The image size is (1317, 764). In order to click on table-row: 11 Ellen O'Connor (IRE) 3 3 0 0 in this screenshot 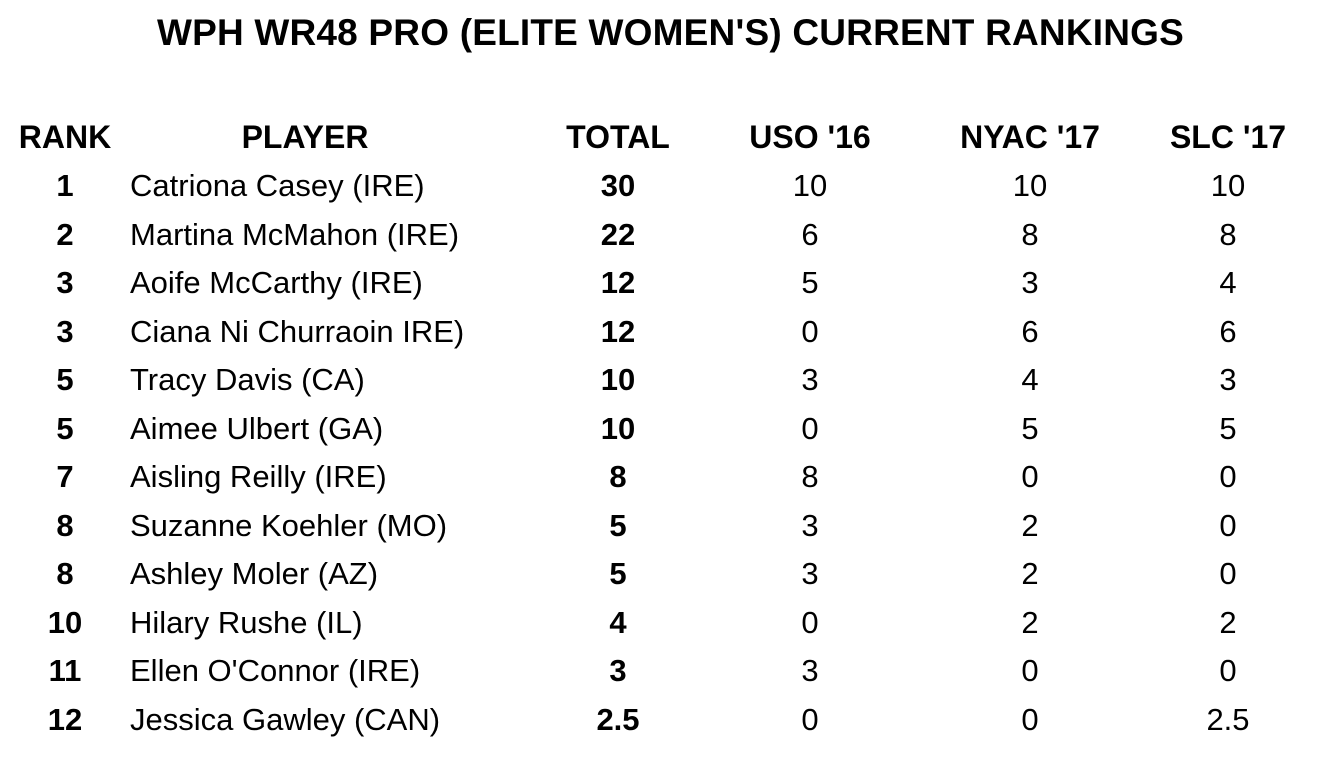, I will do `click(658, 671)`.